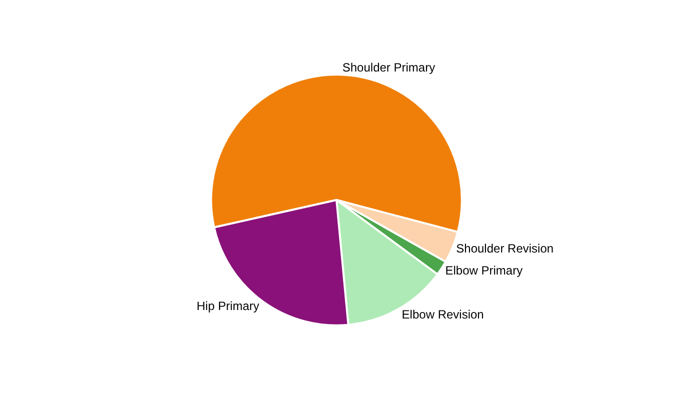 Image resolution: width=700 pixels, height=400 pixels. Describe the element at coordinates (484, 270) in the screenshot. I see `slice-label: Elbow Primary` at that location.